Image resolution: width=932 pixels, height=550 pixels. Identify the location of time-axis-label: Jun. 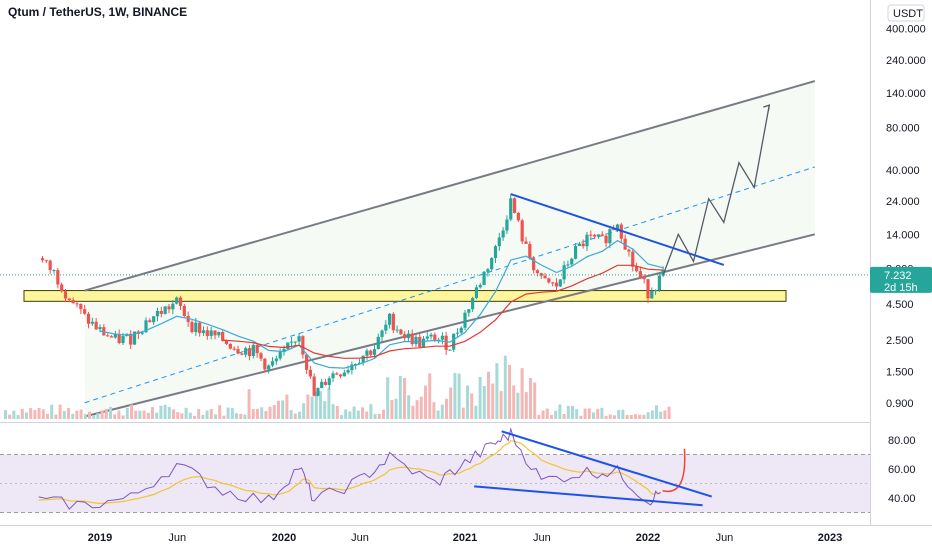
(542, 538).